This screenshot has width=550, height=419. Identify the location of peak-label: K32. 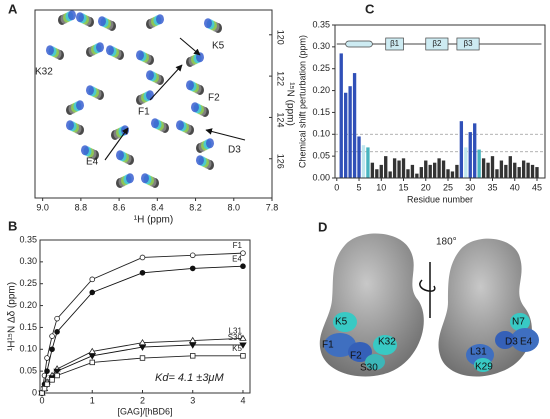
(44, 72).